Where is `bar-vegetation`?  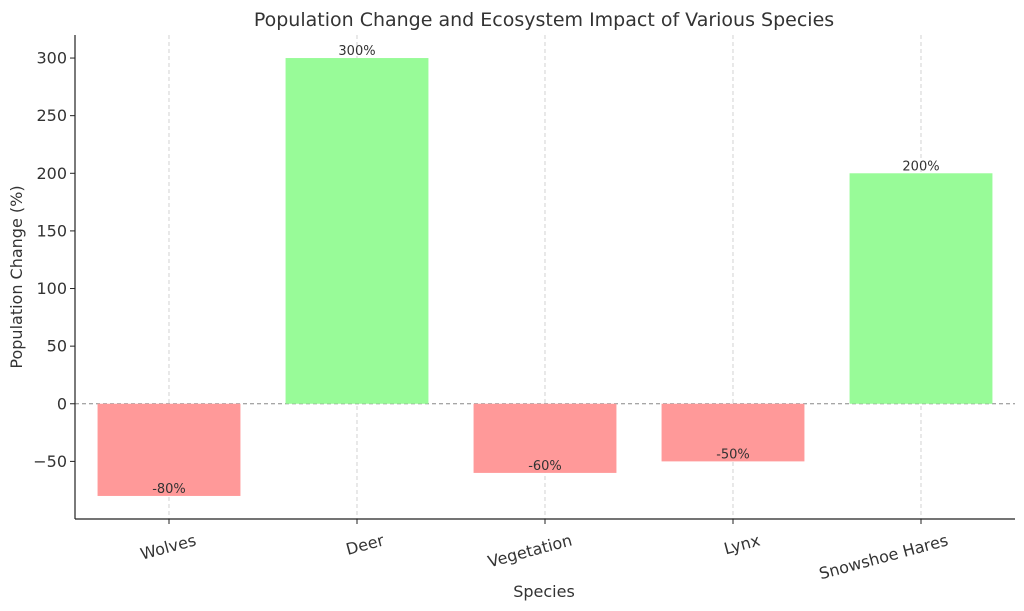 bar-vegetation is located at coordinates (545, 438).